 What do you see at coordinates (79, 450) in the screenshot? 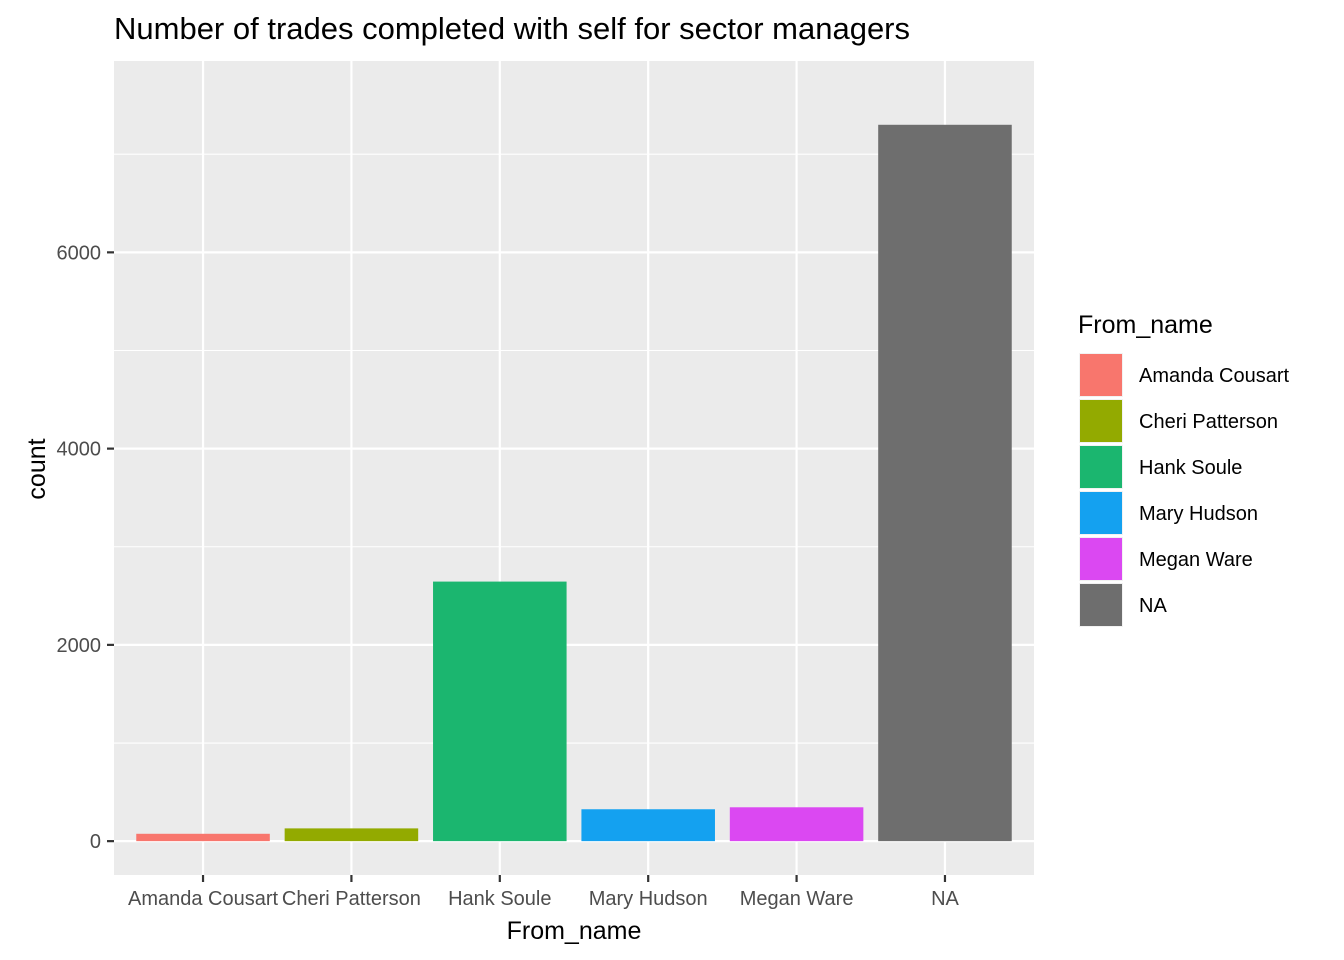
I see `y-tick-label: 4000` at bounding box center [79, 450].